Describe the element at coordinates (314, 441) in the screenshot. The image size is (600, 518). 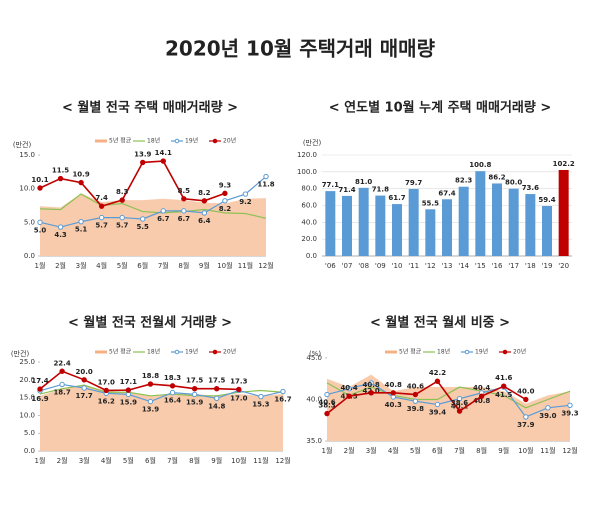
I see `y-tick-label: 35.0` at that location.